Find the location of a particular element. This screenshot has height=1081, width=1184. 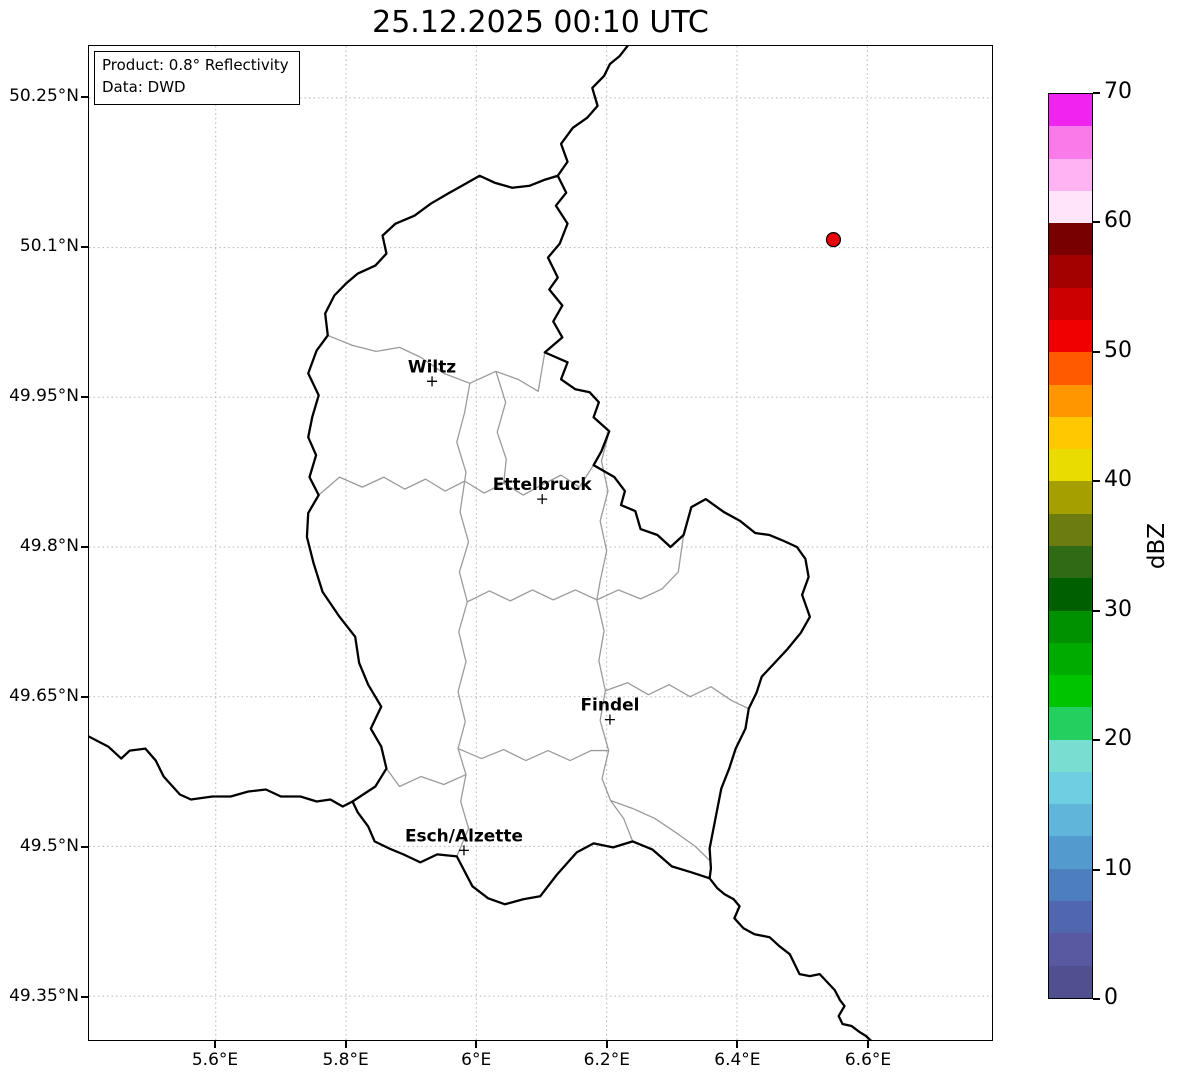

france-germany-border is located at coordinates (790, 958).